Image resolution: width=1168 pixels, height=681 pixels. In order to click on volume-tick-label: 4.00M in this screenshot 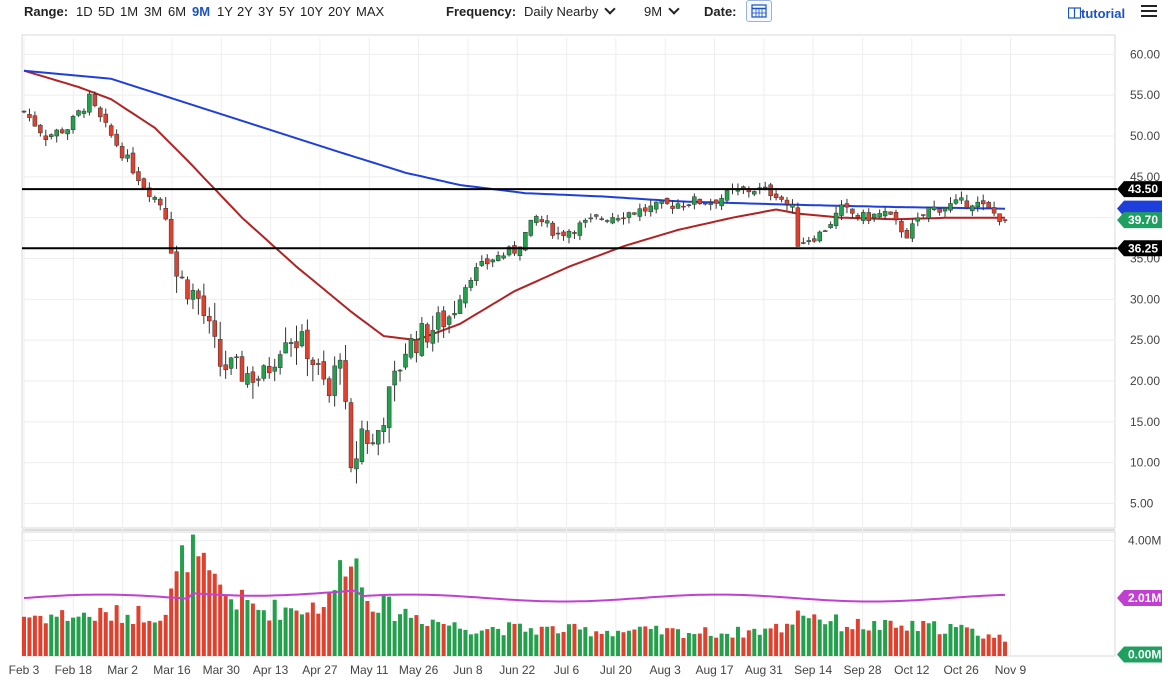, I will do `click(1144, 541)`.